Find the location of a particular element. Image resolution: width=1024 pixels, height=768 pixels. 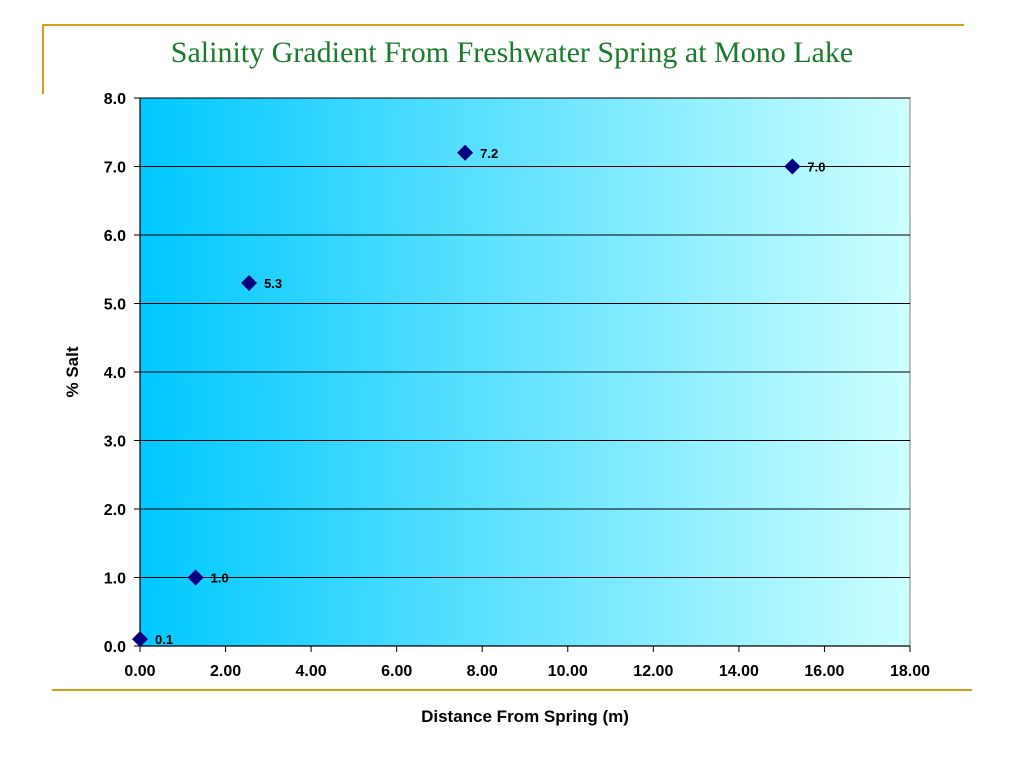

x-tick-label: 4.00 is located at coordinates (311, 671).